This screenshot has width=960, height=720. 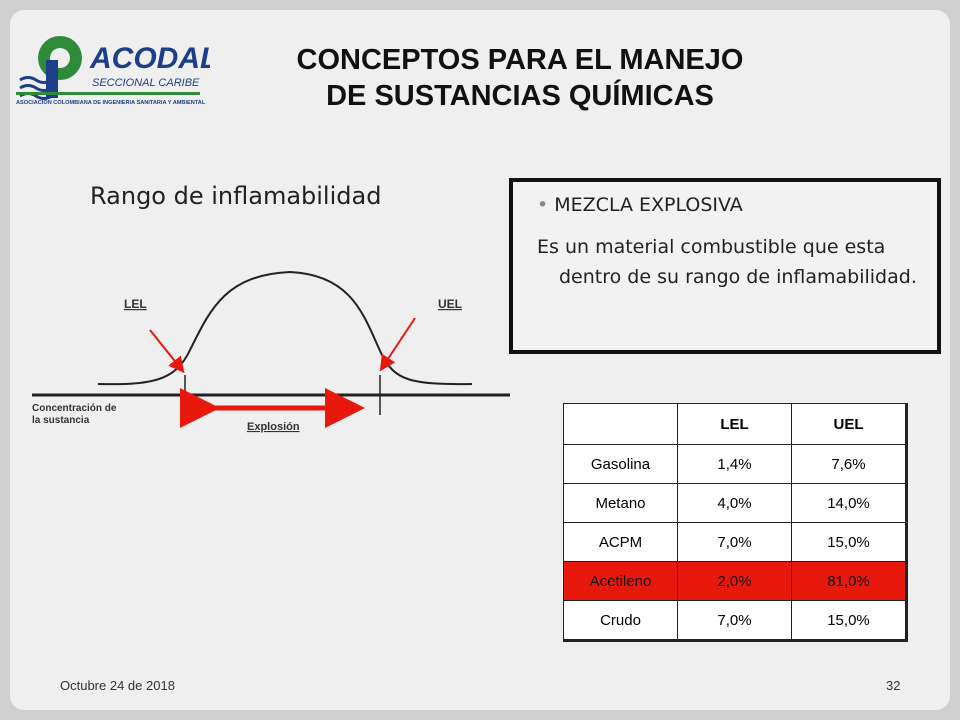 What do you see at coordinates (849, 581) in the screenshot?
I see `table-cell: 81,0%` at bounding box center [849, 581].